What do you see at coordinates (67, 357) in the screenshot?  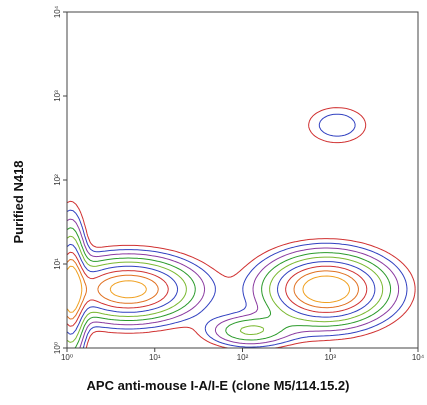 I see `x-tick-label: 10⁰` at bounding box center [67, 357].